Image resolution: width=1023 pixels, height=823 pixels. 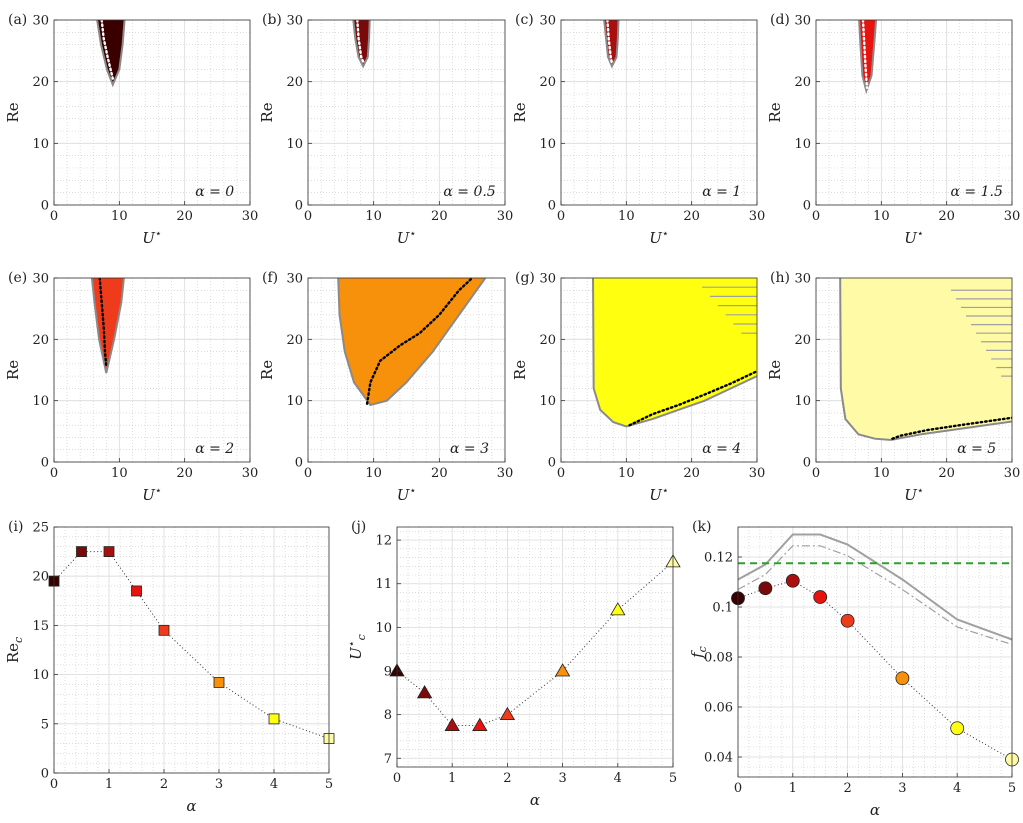 I want to click on panel-label: (d), so click(x=780, y=20).